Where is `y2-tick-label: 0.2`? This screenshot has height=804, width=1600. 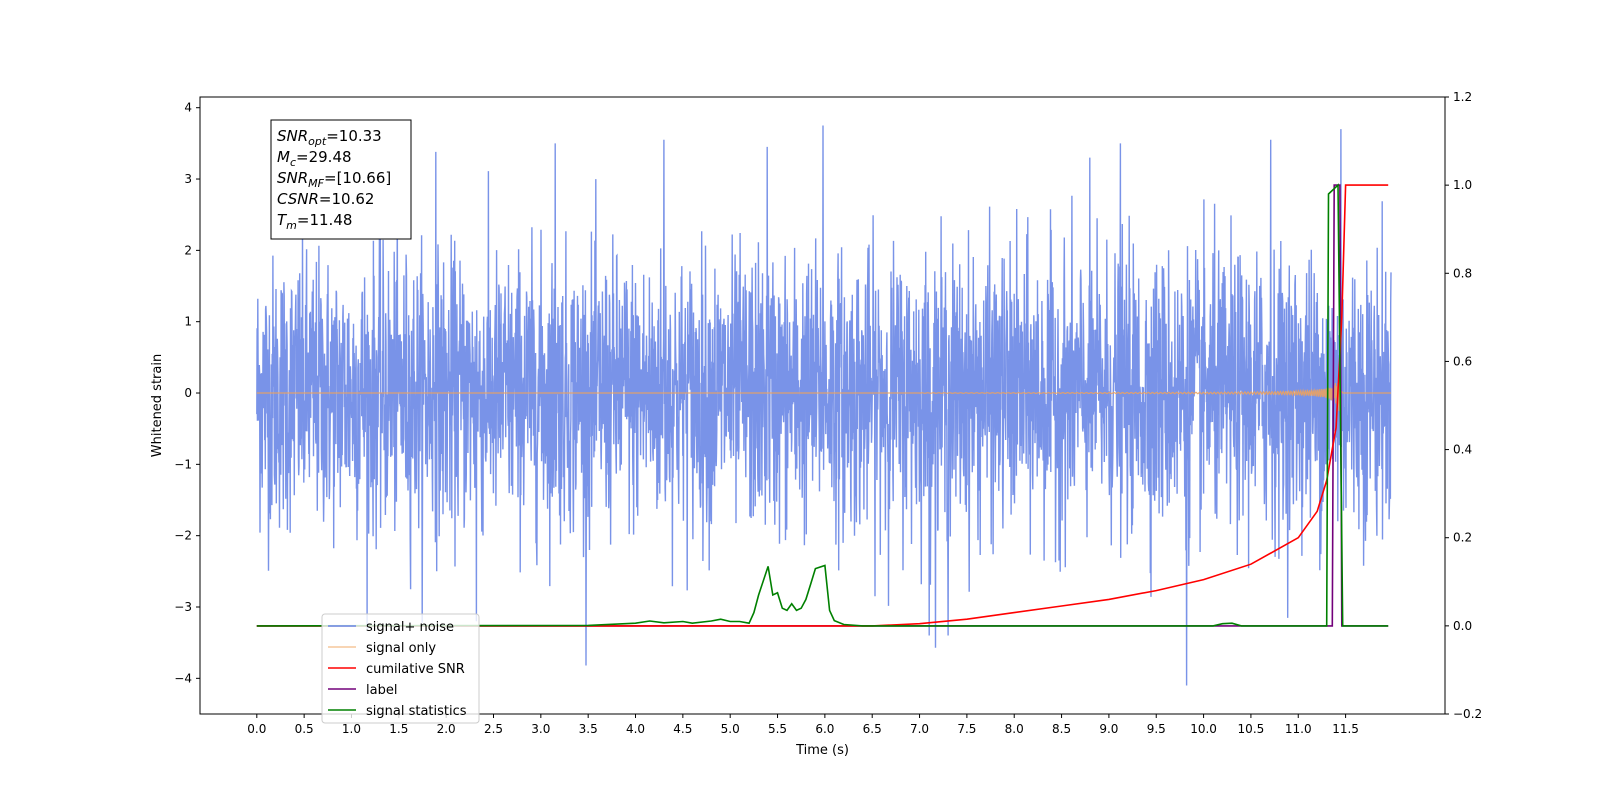
y2-tick-label: 0.2 is located at coordinates (1462, 538).